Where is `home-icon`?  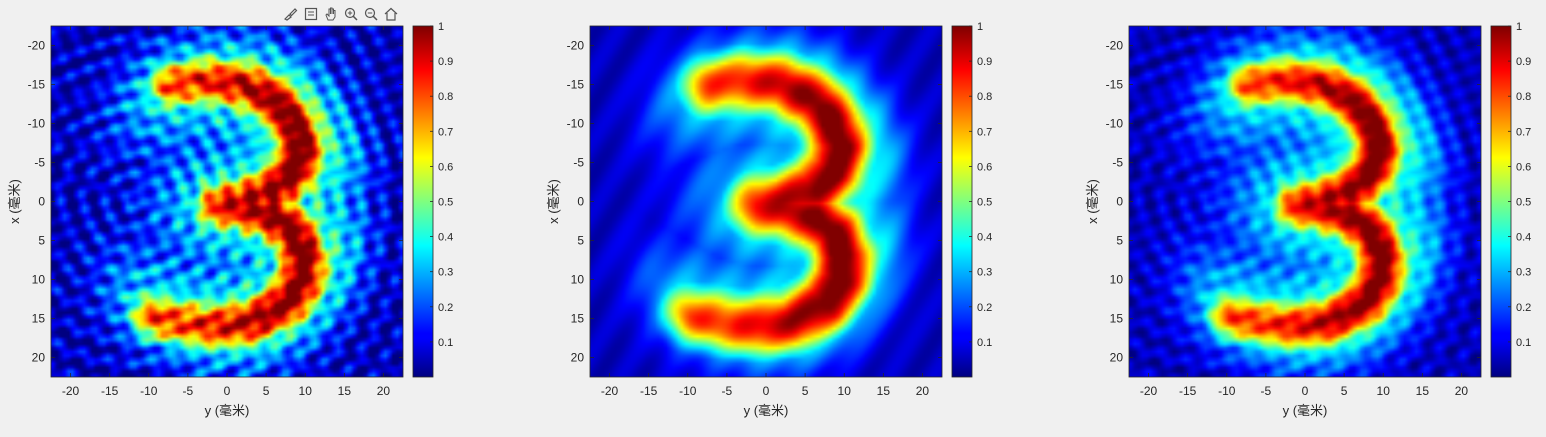 home-icon is located at coordinates (391, 14).